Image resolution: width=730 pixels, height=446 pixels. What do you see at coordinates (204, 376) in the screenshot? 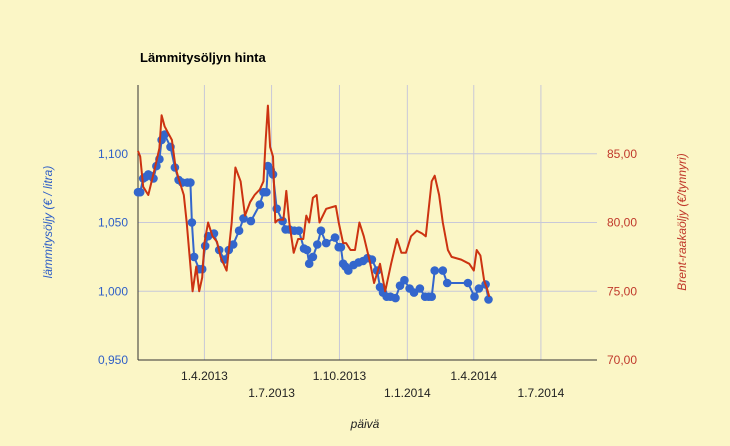
I see `x-tick-label: 1.4.2013` at bounding box center [204, 376].